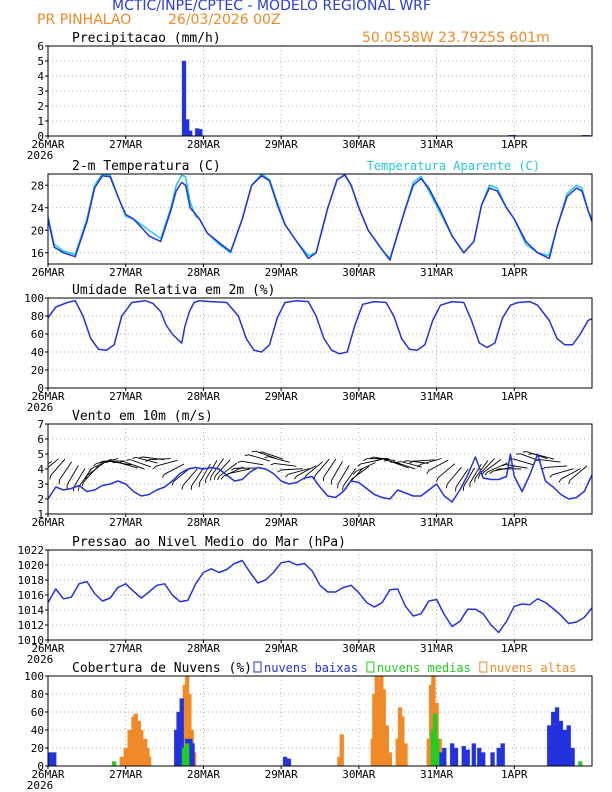 This screenshot has height=792, width=612. I want to click on legend-swatch, so click(370, 667).